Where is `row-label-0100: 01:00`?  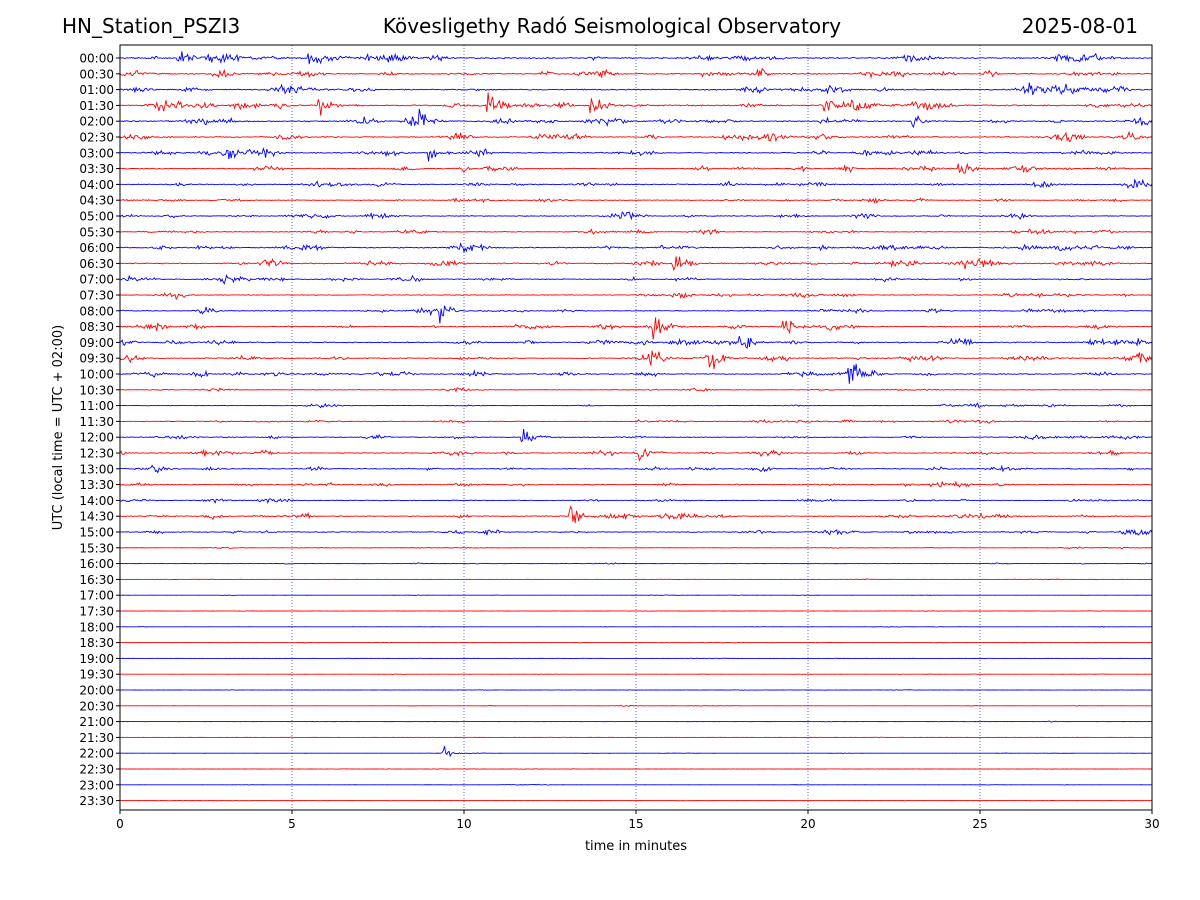
row-label-0100: 01:00 is located at coordinates (96, 90).